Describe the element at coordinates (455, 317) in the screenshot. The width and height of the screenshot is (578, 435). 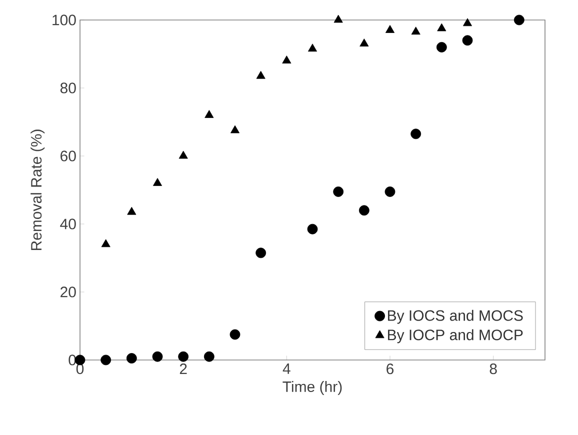
I see `legend-label: By IOCS and MOCS` at that location.